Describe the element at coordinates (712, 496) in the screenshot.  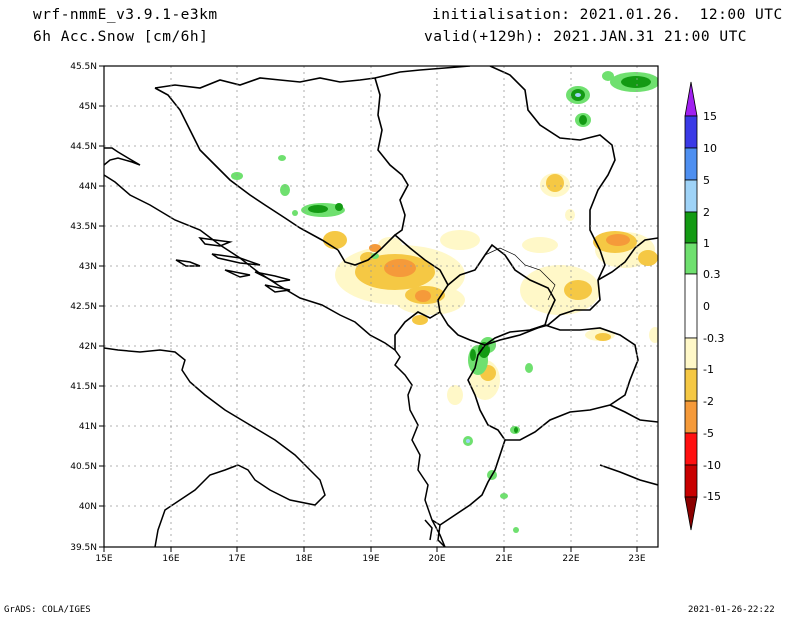
I see `colorbar-label: -15` at that location.